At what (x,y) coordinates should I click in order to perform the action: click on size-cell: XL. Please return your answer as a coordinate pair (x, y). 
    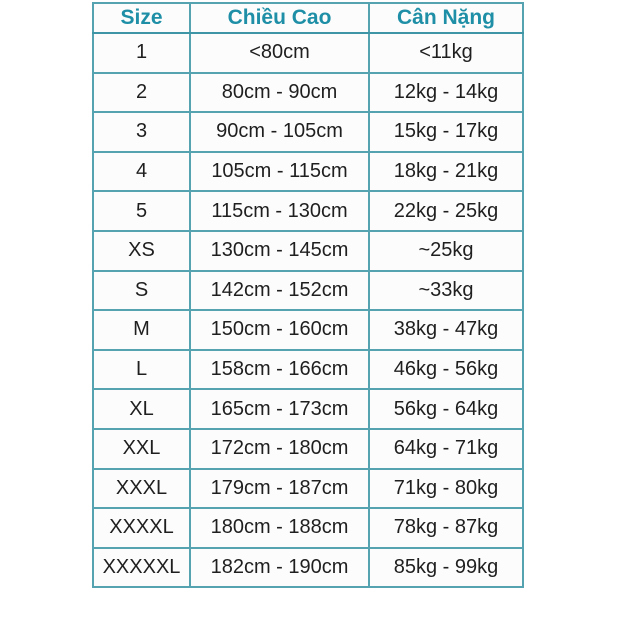
    Looking at the image, I should click on (141, 409).